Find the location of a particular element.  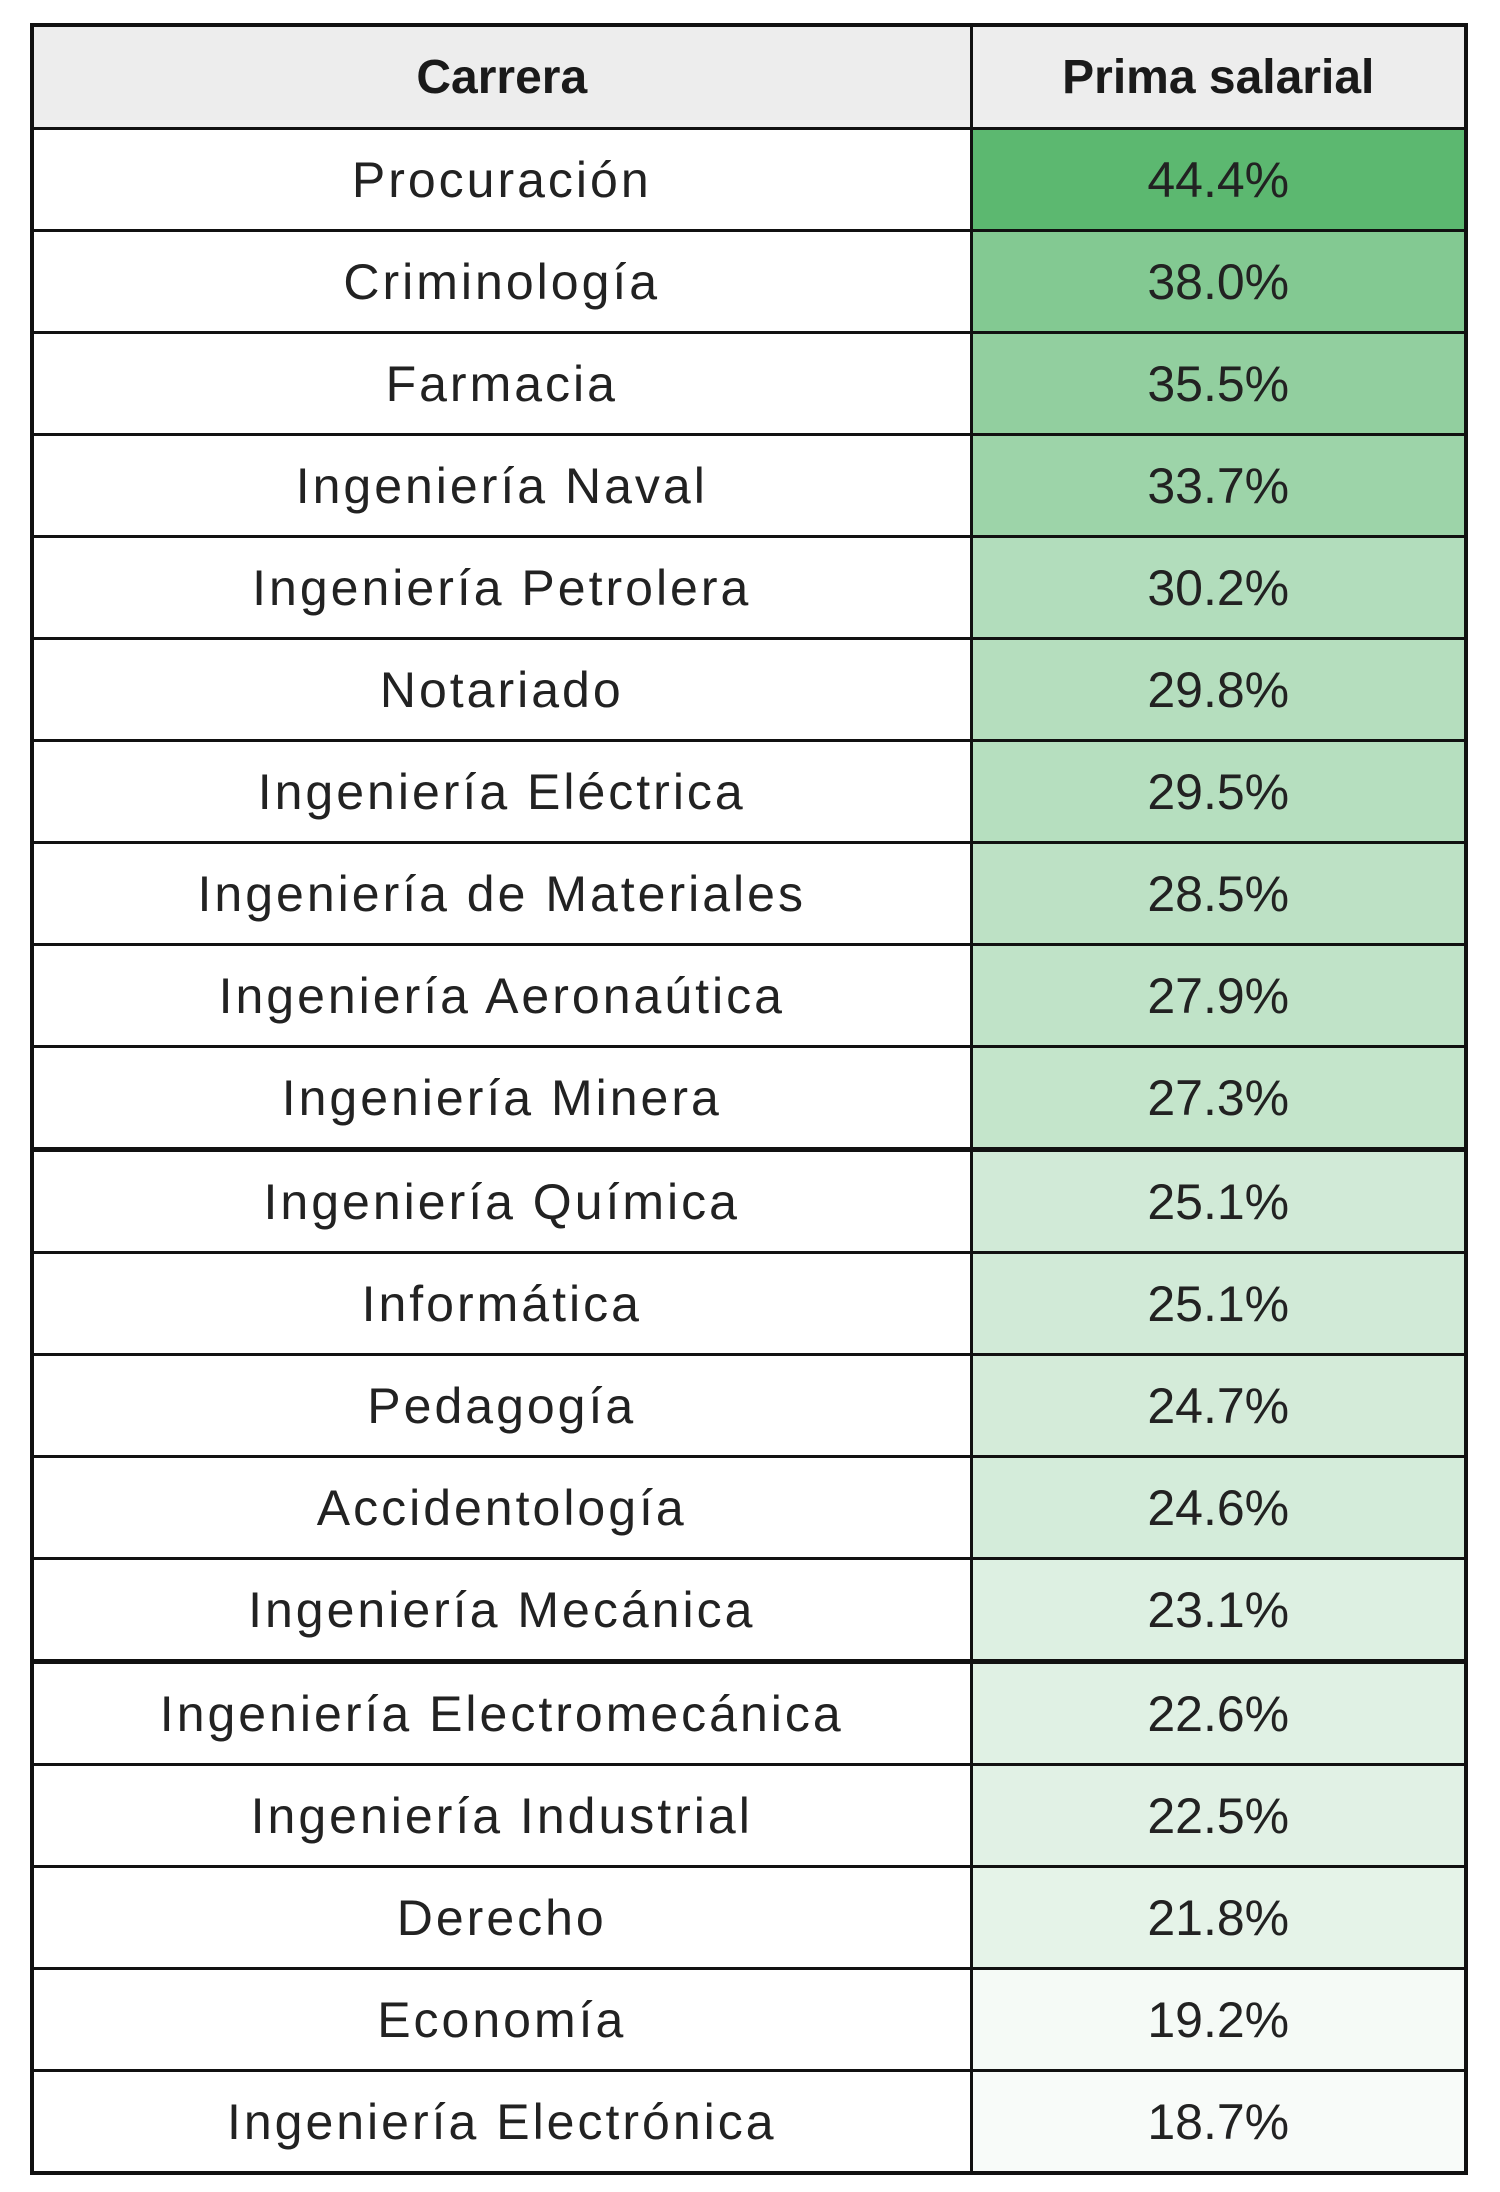

career-cell: Ingeniería Aeronaútica is located at coordinates (501, 995).